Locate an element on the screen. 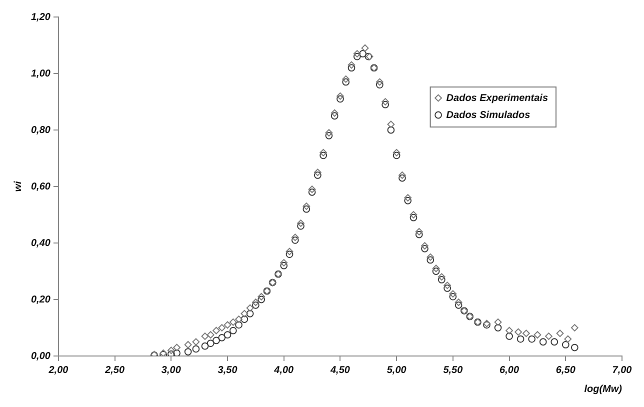 This screenshot has width=644, height=407. x-tick-label: 4,00 is located at coordinates (283, 370).